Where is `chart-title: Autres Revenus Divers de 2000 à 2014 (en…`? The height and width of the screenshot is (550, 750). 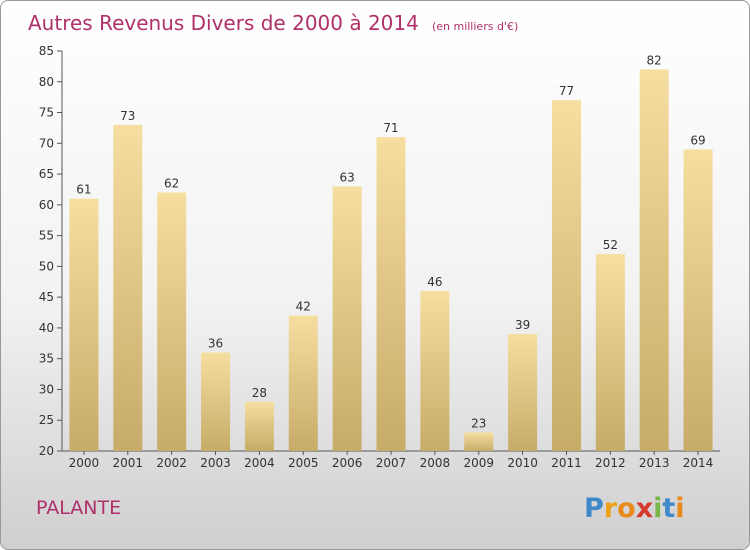 chart-title: Autres Revenus Divers de 2000 à 2014 (en… is located at coordinates (273, 23).